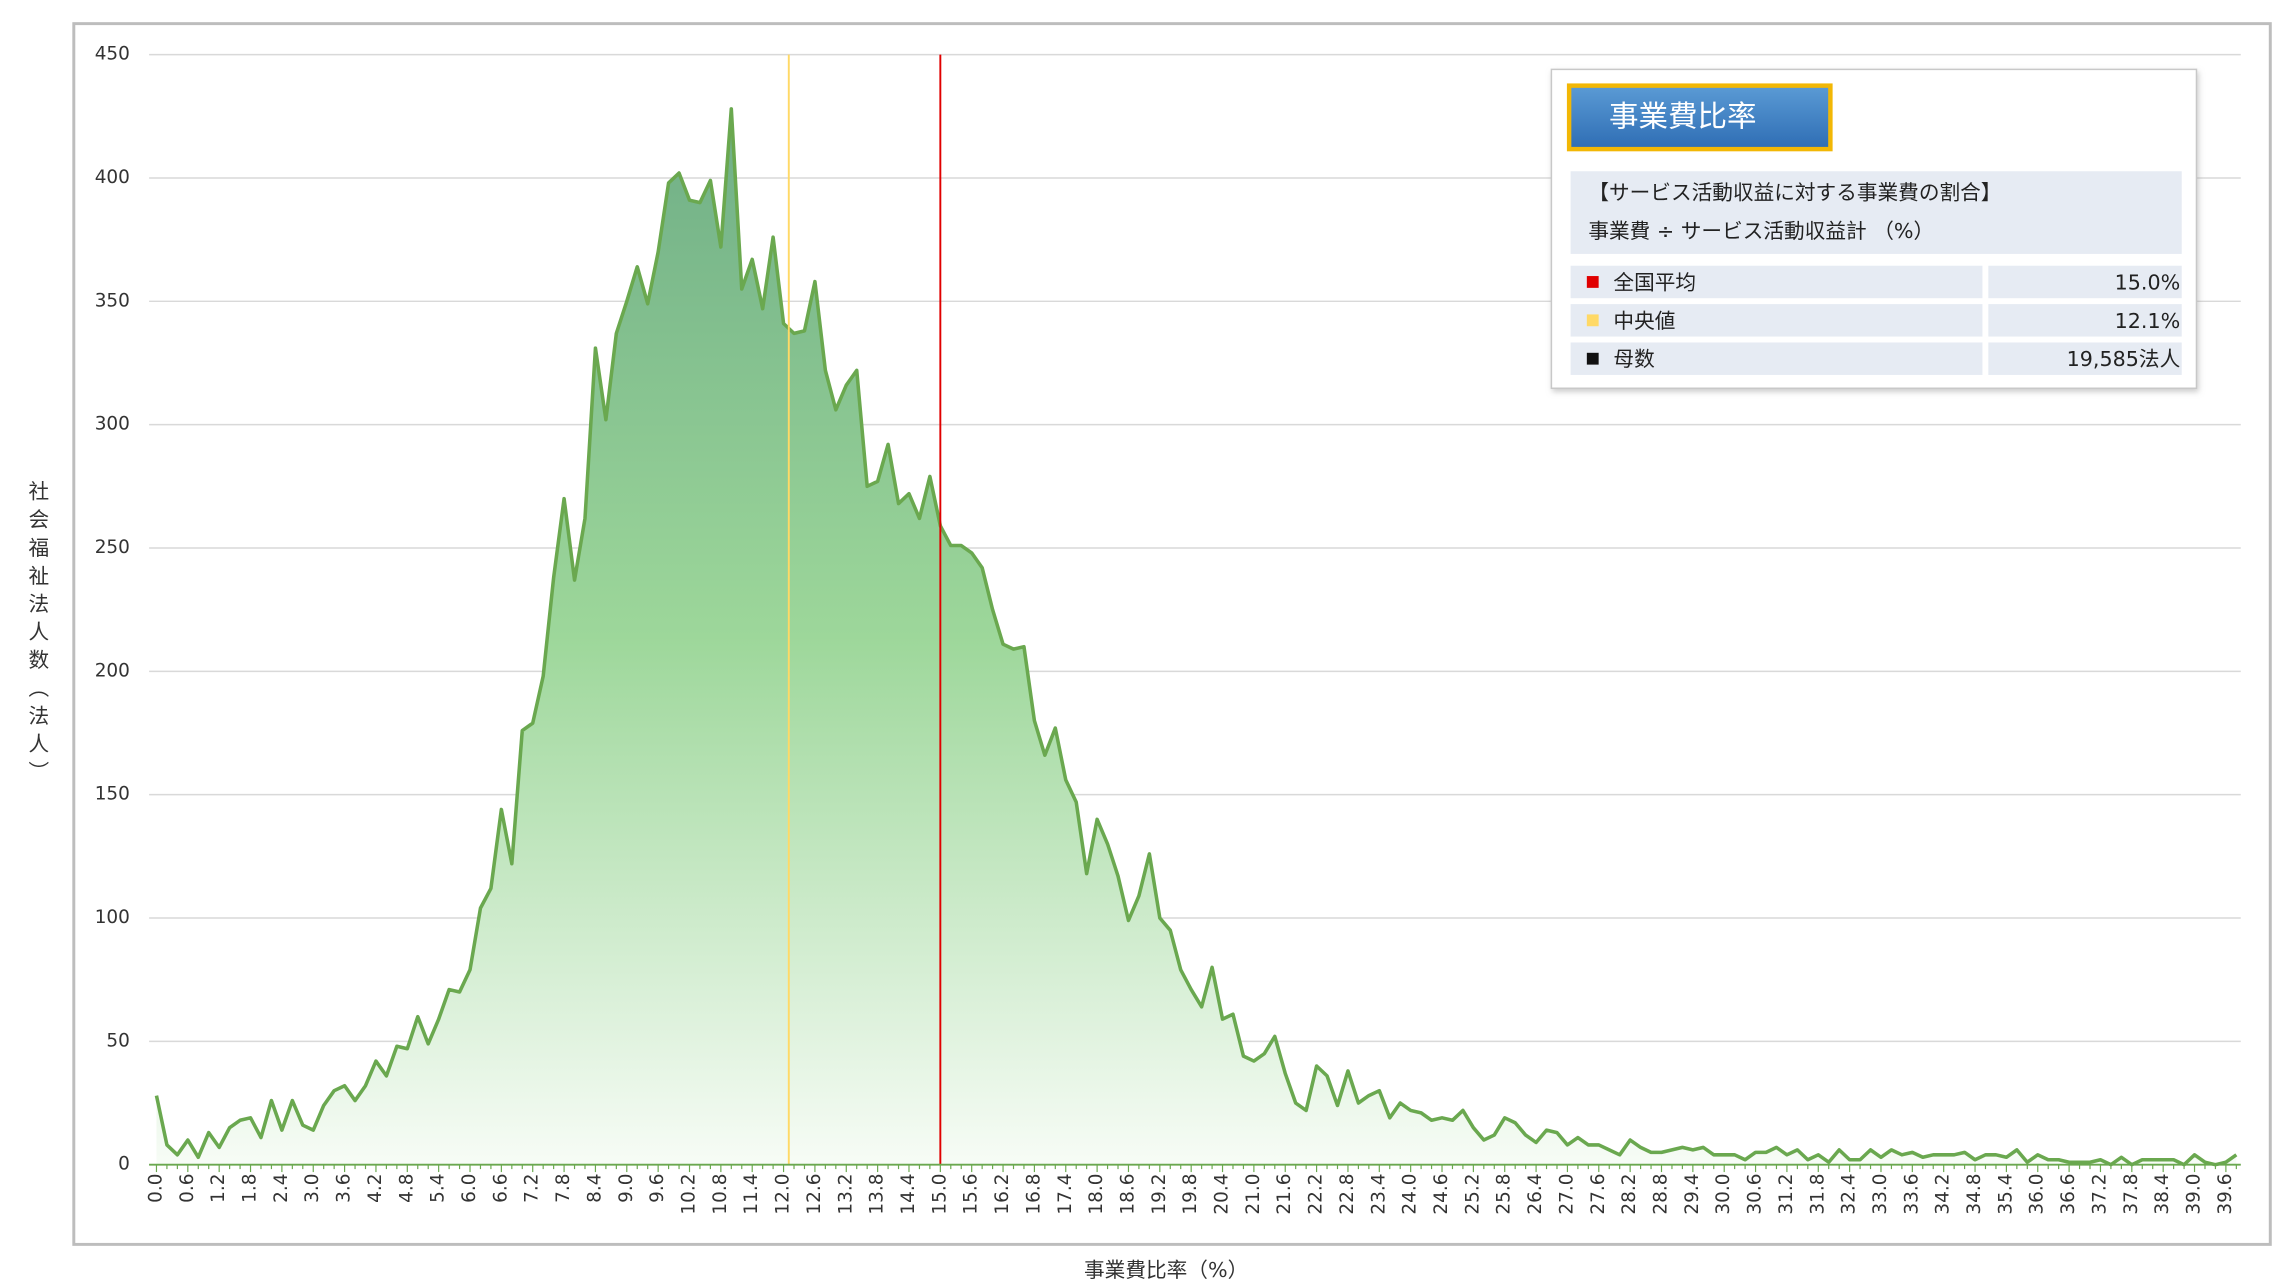  What do you see at coordinates (1755, 1194) in the screenshot?
I see `x-tick-label: 30.6` at bounding box center [1755, 1194].